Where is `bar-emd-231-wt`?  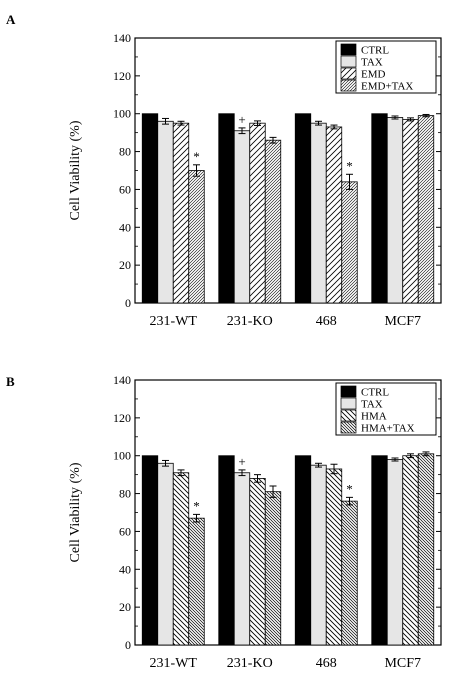 bar-emd-231-wt is located at coordinates (181, 213).